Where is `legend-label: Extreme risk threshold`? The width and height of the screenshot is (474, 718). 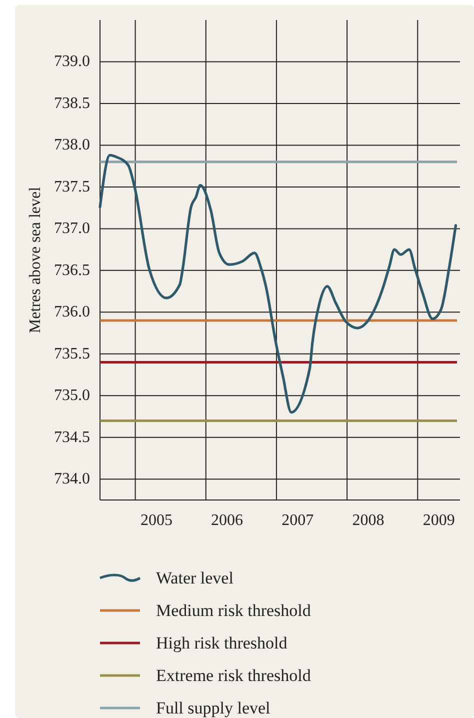 legend-label: Extreme risk threshold is located at coordinates (234, 675).